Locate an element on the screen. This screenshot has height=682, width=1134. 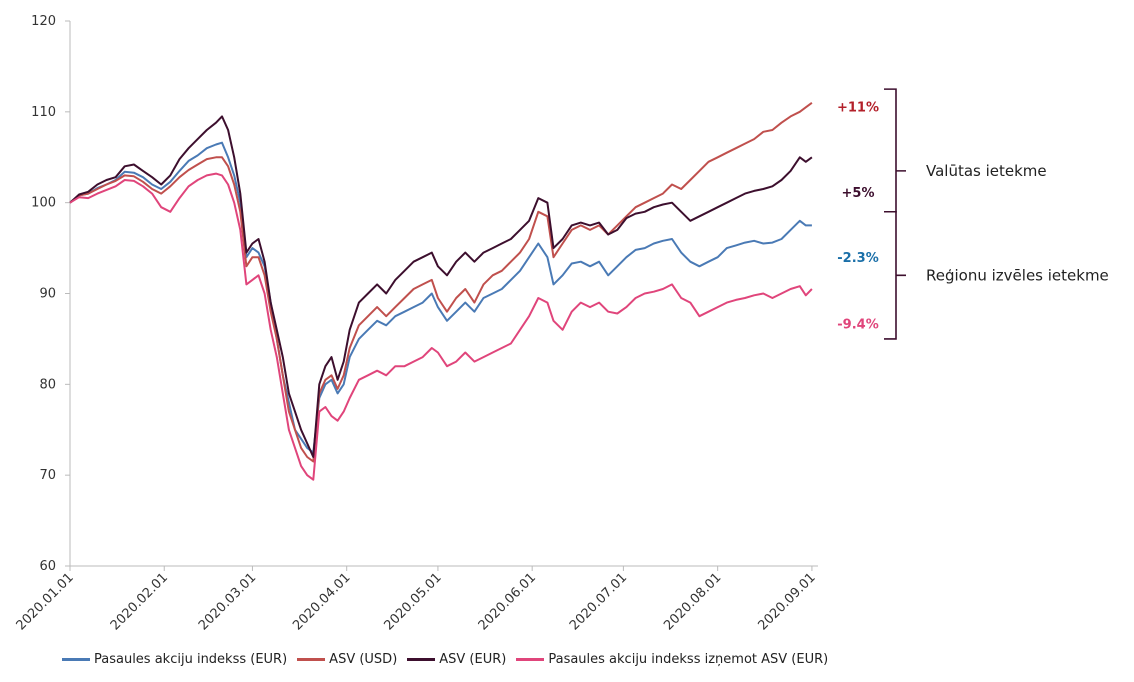
y-tick-label: 110 is located at coordinates (43, 112).